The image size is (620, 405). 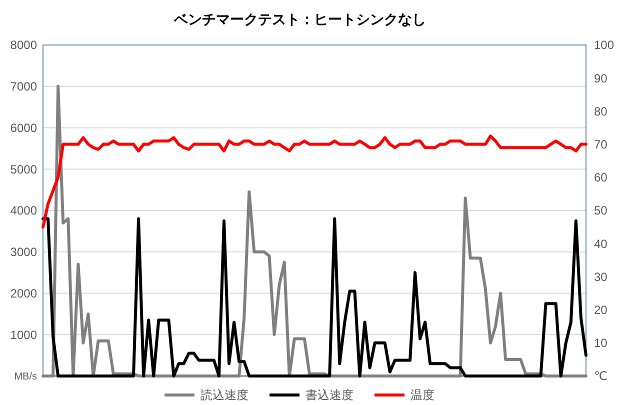 What do you see at coordinates (601, 211) in the screenshot?
I see `y2-tick-label: 50` at bounding box center [601, 211].